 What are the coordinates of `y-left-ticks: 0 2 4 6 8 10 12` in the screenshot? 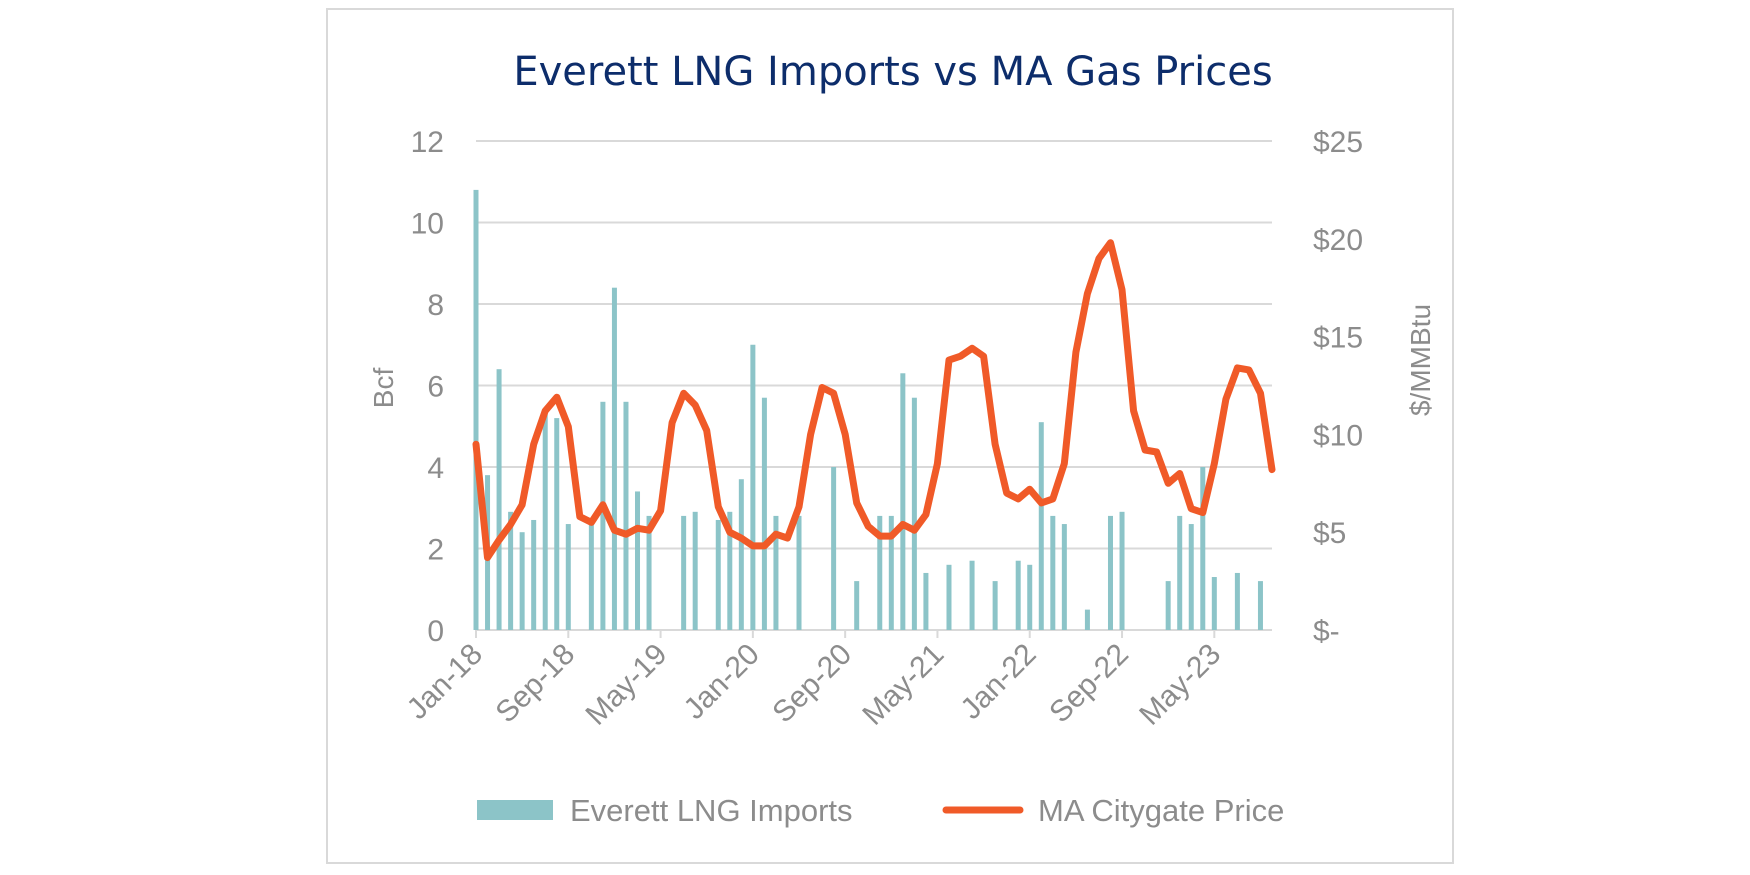 It's located at (427, 387).